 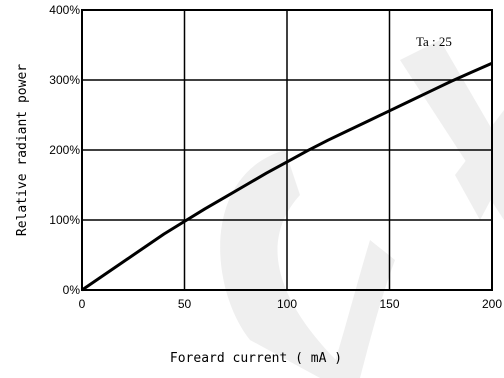 I want to click on x-tick-label: 150, so click(x=389, y=304).